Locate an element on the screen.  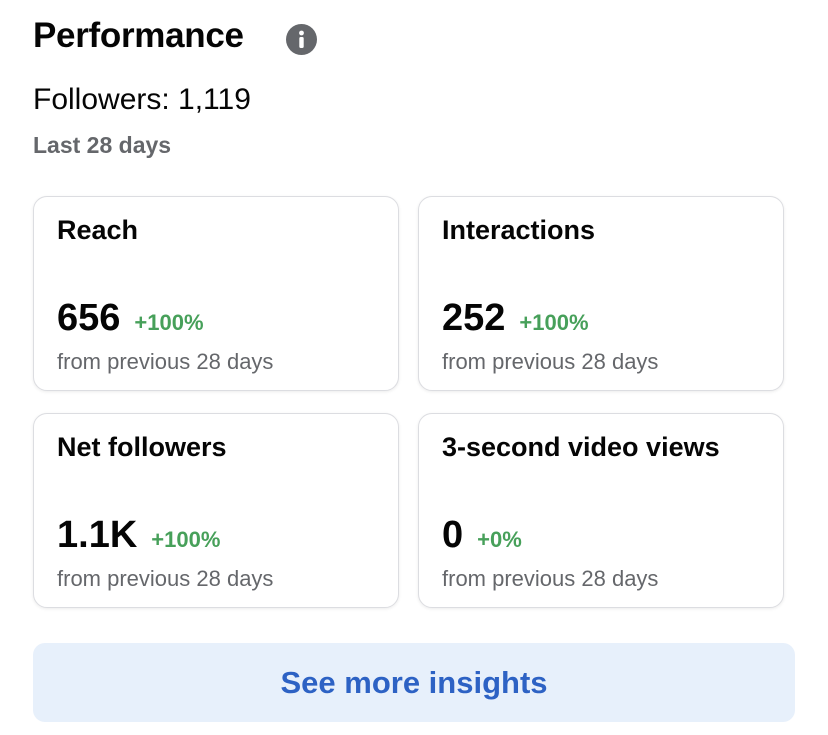
metric-label: Interactions is located at coordinates (519, 230).